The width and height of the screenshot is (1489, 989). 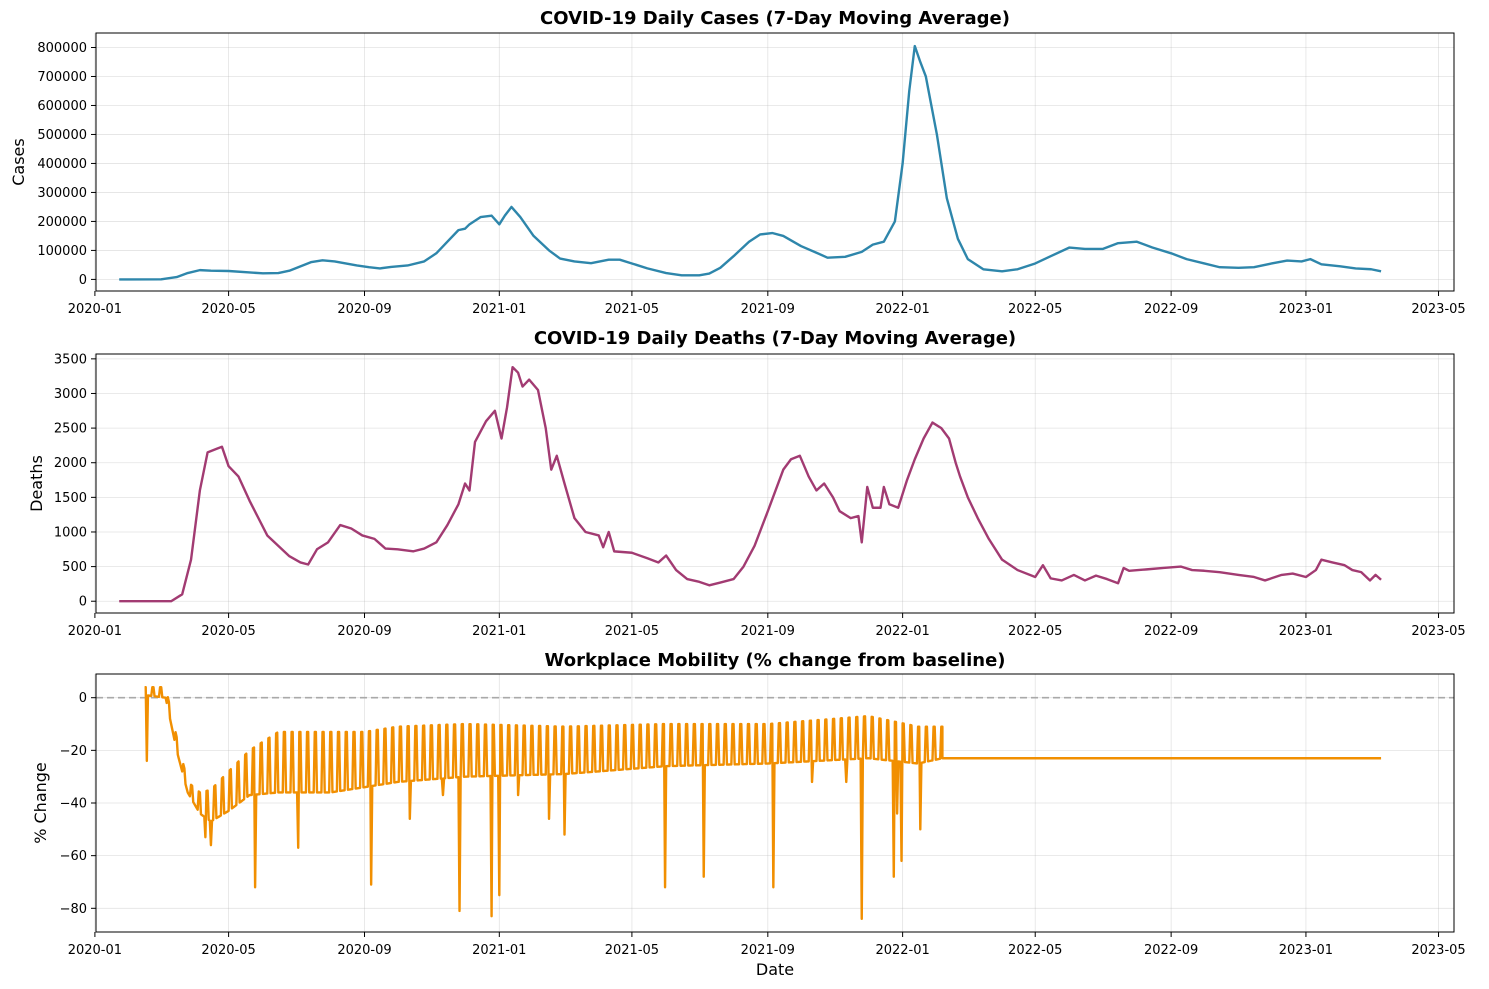 What do you see at coordinates (62, 77) in the screenshot?
I see `y-tick-label: 700000` at bounding box center [62, 77].